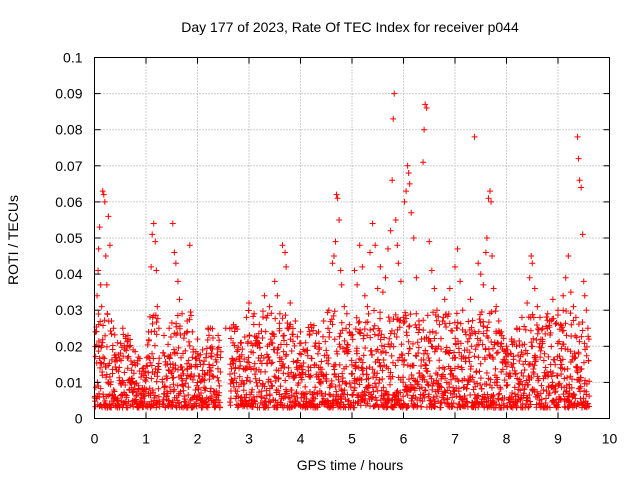  Describe the element at coordinates (68, 238) in the screenshot. I see `y-tick-labels: 0 0.01 0.02 0.03 0.04 0.05 0.06 0.07 0.08 0.09 0.1` at that location.